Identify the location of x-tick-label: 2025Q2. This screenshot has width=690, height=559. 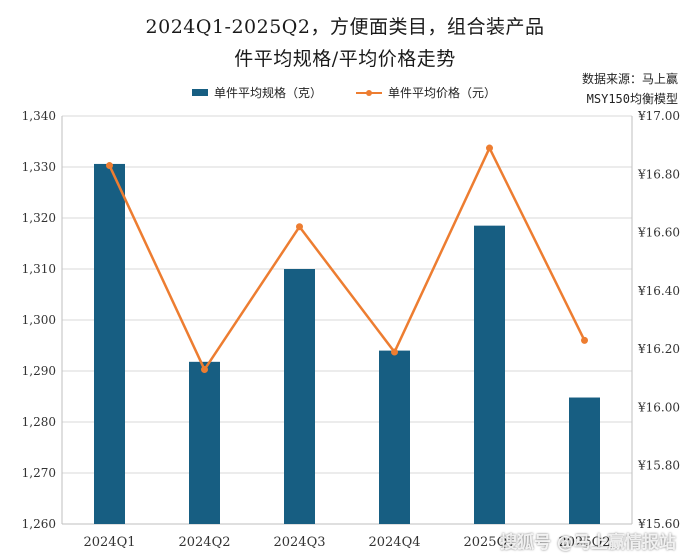
(584, 542).